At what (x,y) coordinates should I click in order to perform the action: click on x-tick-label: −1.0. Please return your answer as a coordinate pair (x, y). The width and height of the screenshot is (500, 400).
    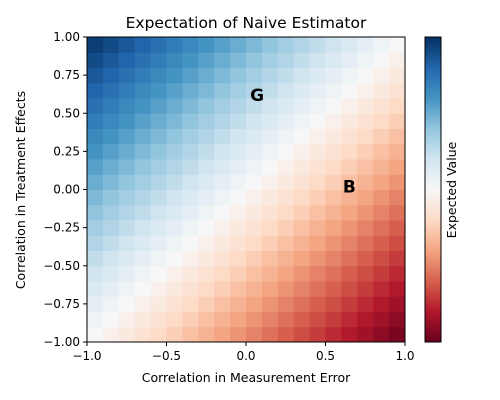
    Looking at the image, I should click on (86, 356).